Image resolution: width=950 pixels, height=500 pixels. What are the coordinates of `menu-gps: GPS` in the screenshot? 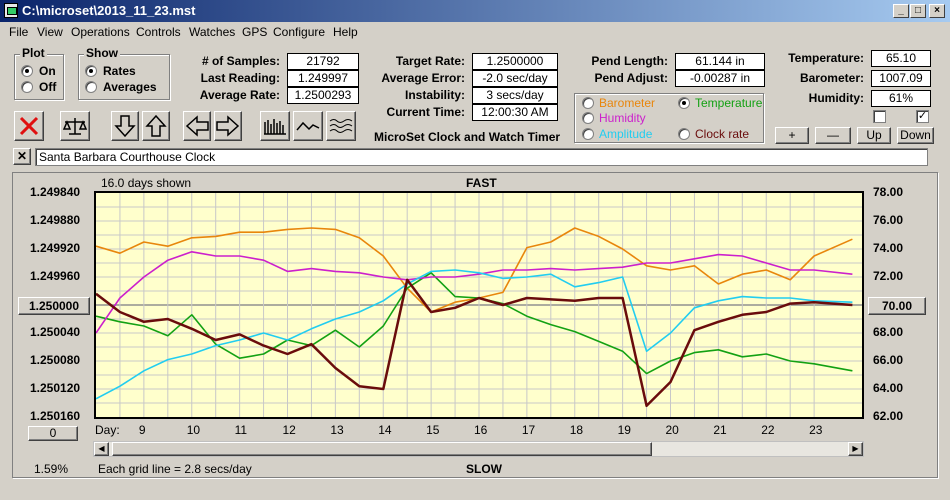 It's located at (255, 32).